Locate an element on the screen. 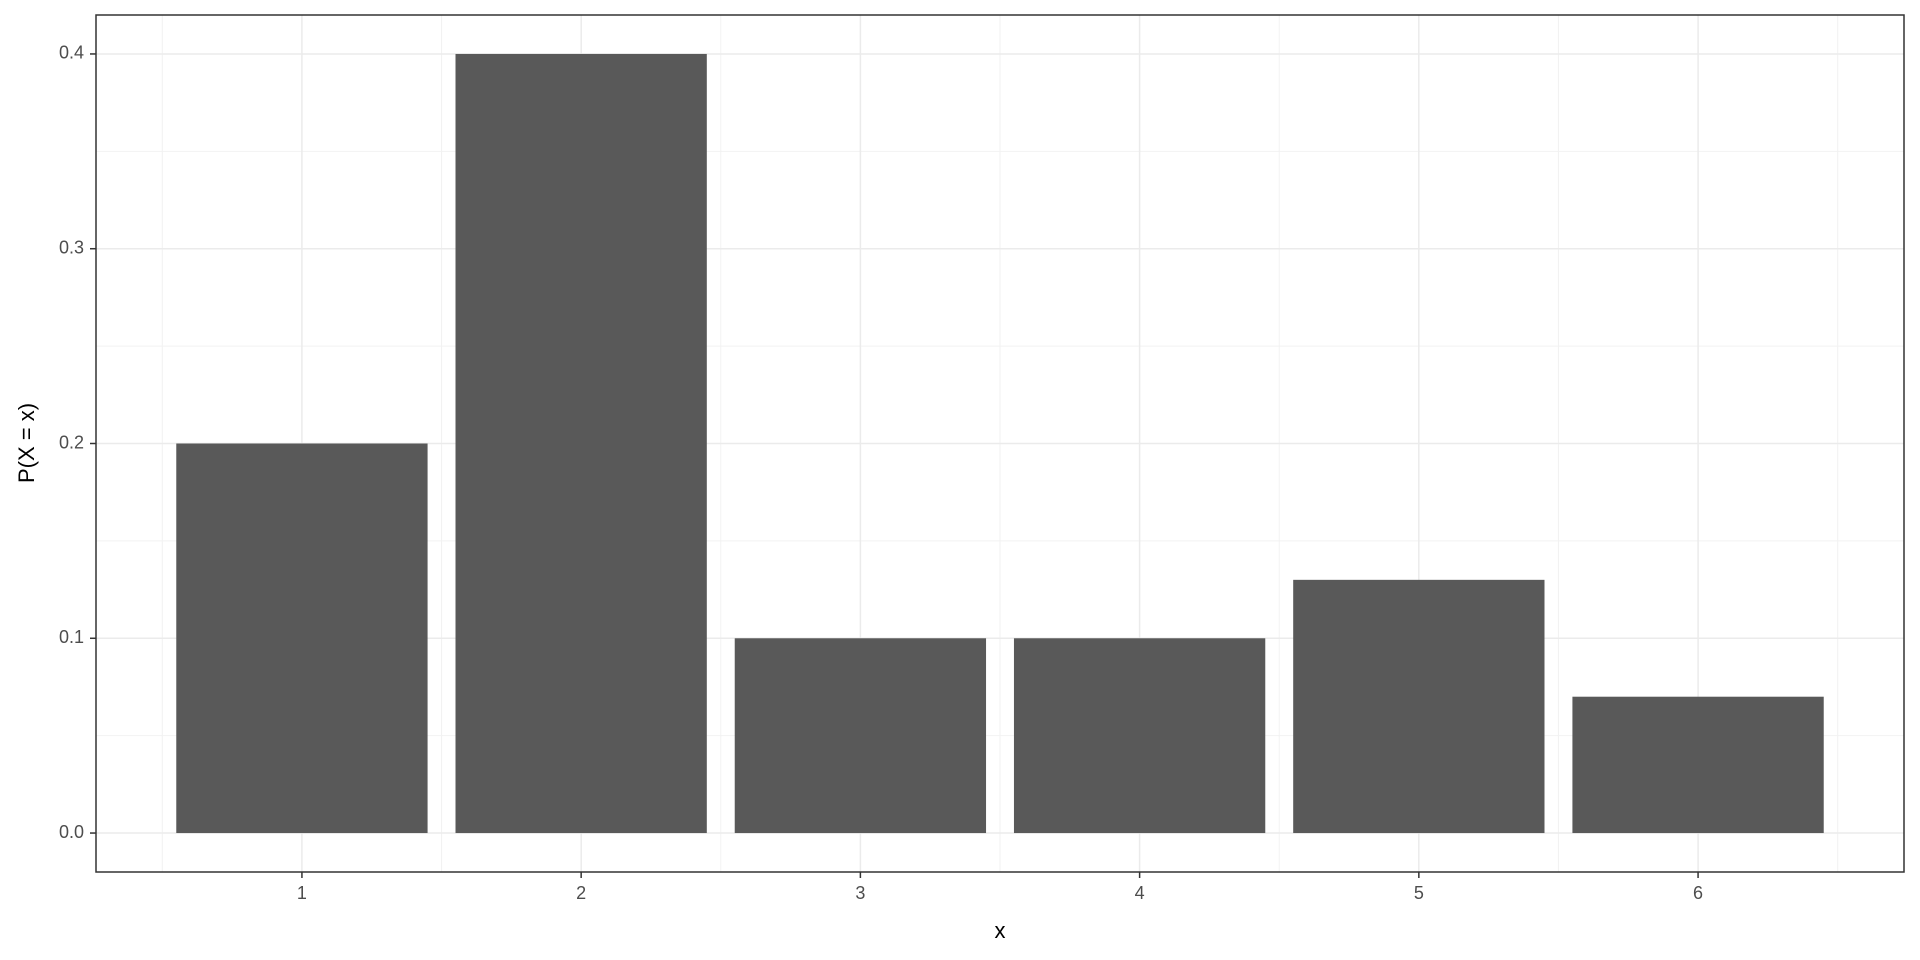  x-tick-label: 4 is located at coordinates (1140, 893).